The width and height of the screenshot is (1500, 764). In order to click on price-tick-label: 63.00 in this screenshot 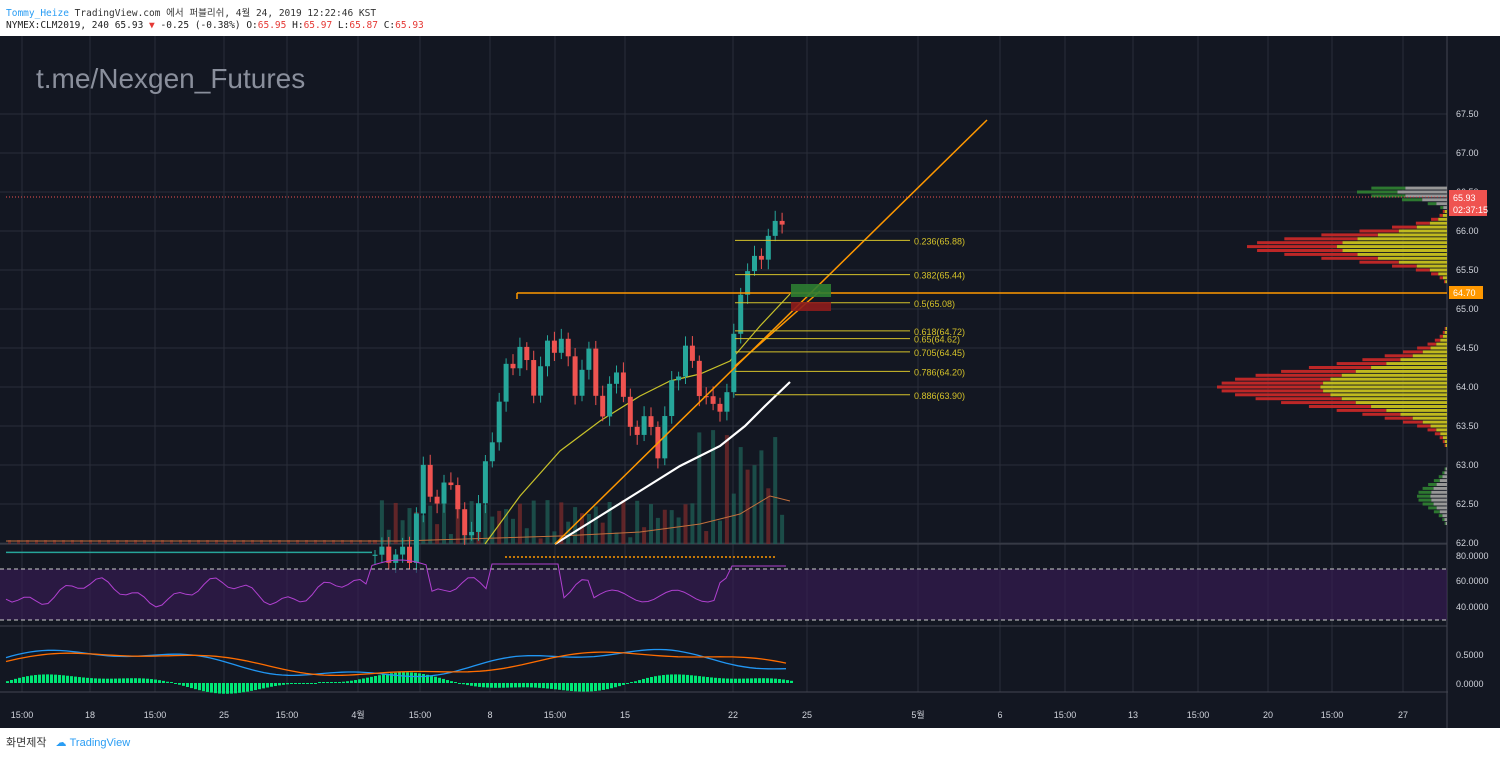, I will do `click(1467, 465)`.